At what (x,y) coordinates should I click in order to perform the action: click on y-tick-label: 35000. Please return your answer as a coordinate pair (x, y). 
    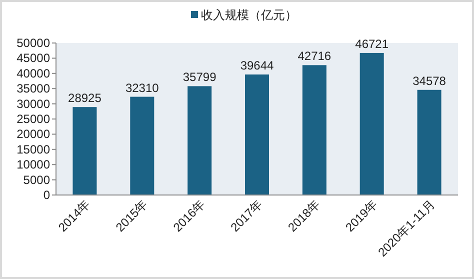
    Looking at the image, I should click on (33, 89).